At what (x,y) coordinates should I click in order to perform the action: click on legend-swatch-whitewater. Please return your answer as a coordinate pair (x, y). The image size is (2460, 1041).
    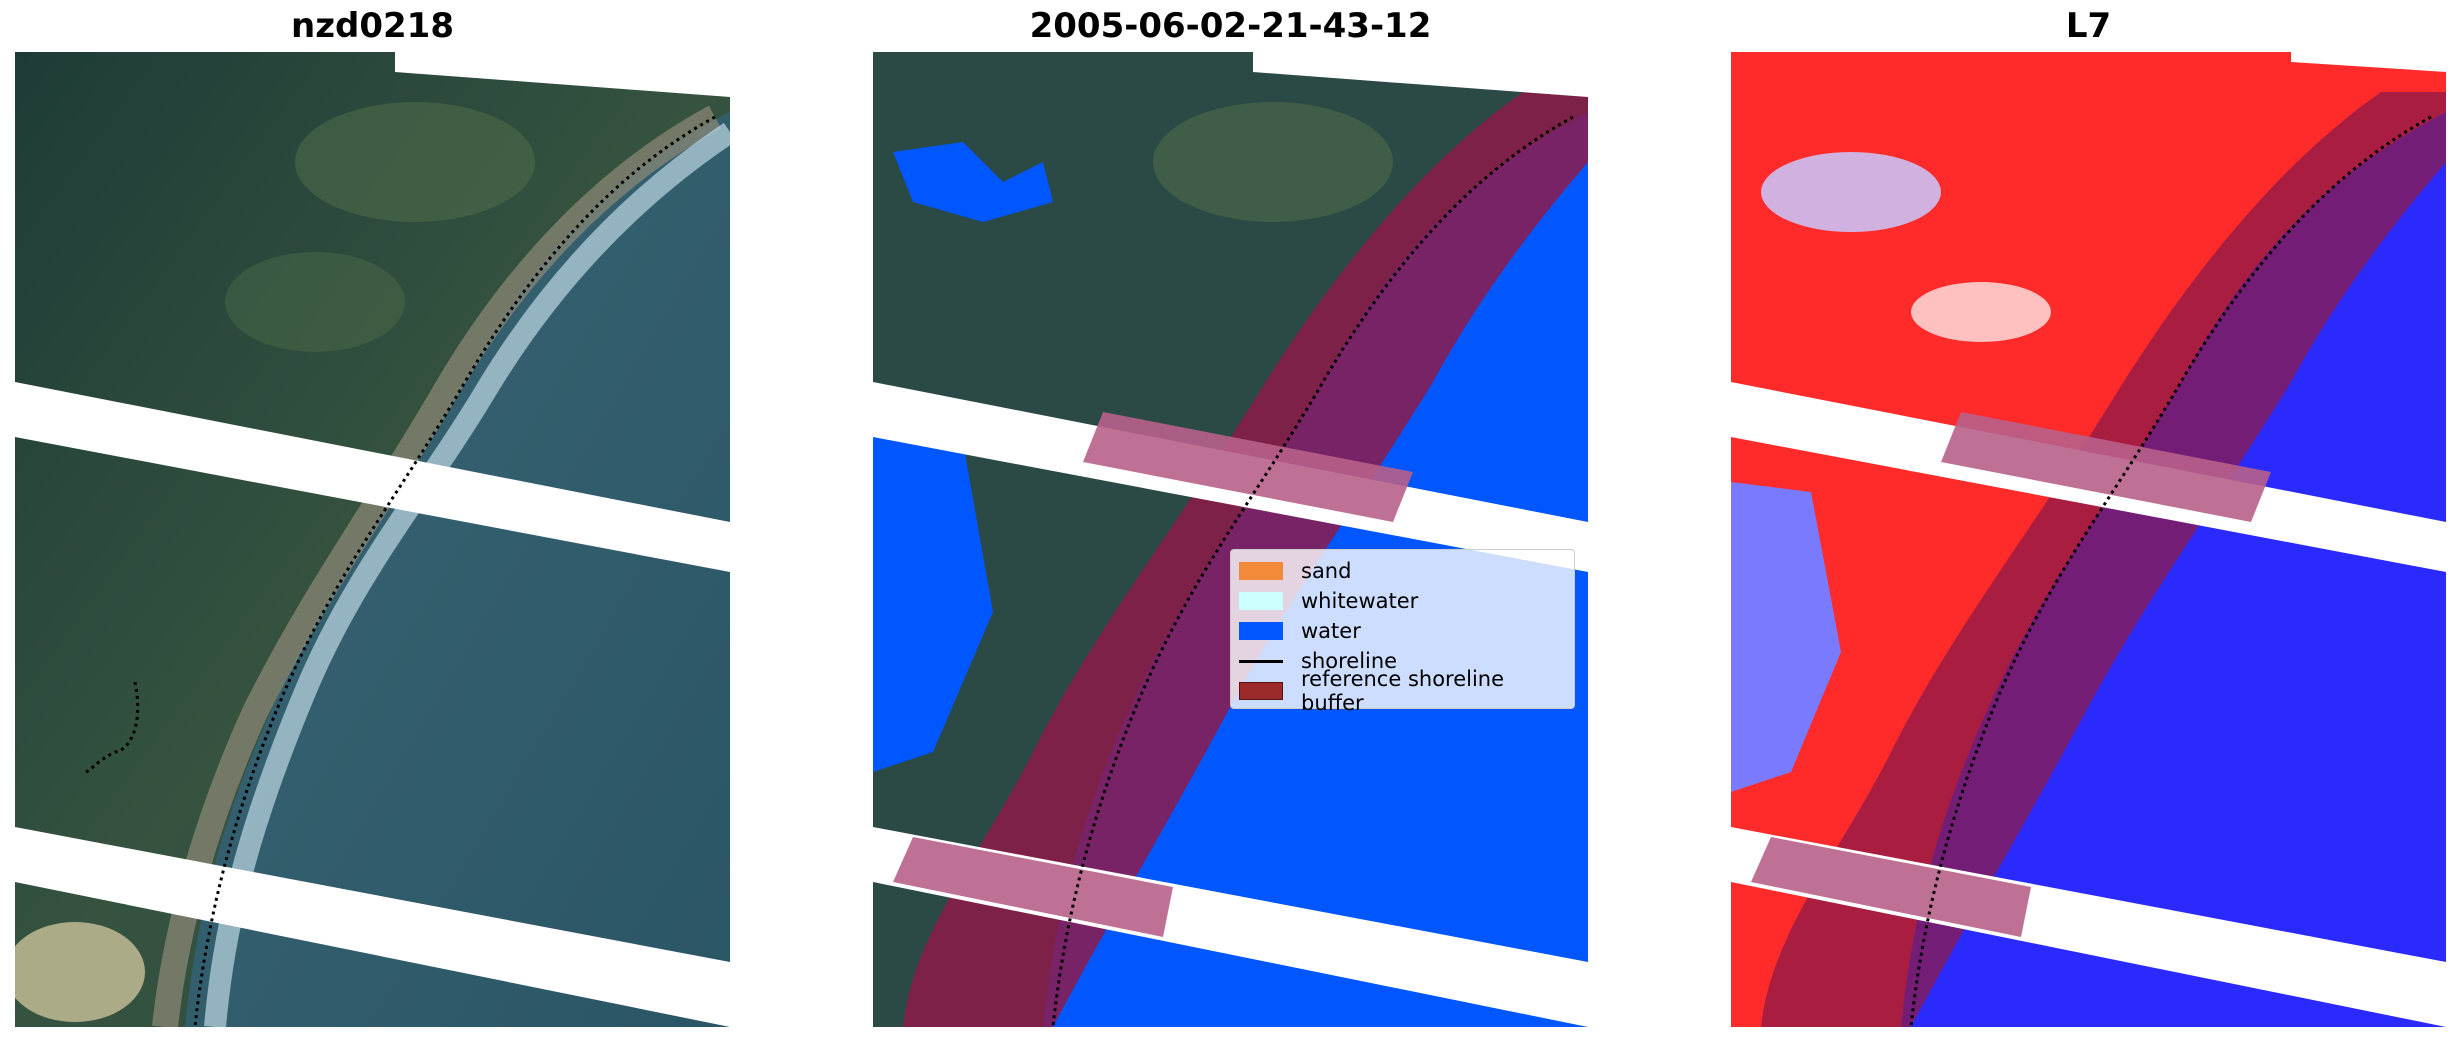
    Looking at the image, I should click on (1261, 601).